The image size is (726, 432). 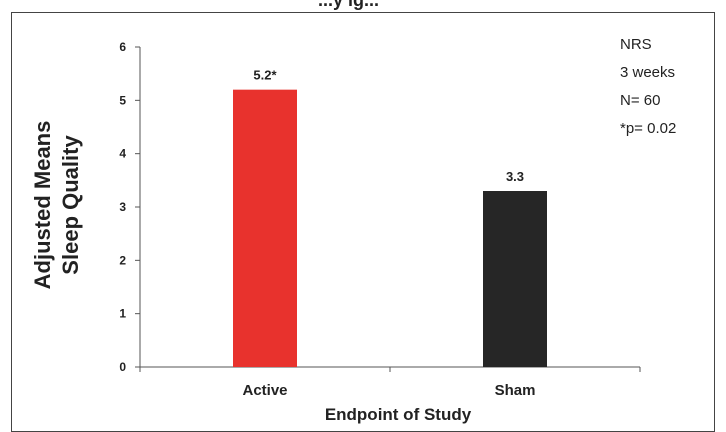 I want to click on y-axis-title-line-1: Adjusted Means, so click(x=42, y=205).